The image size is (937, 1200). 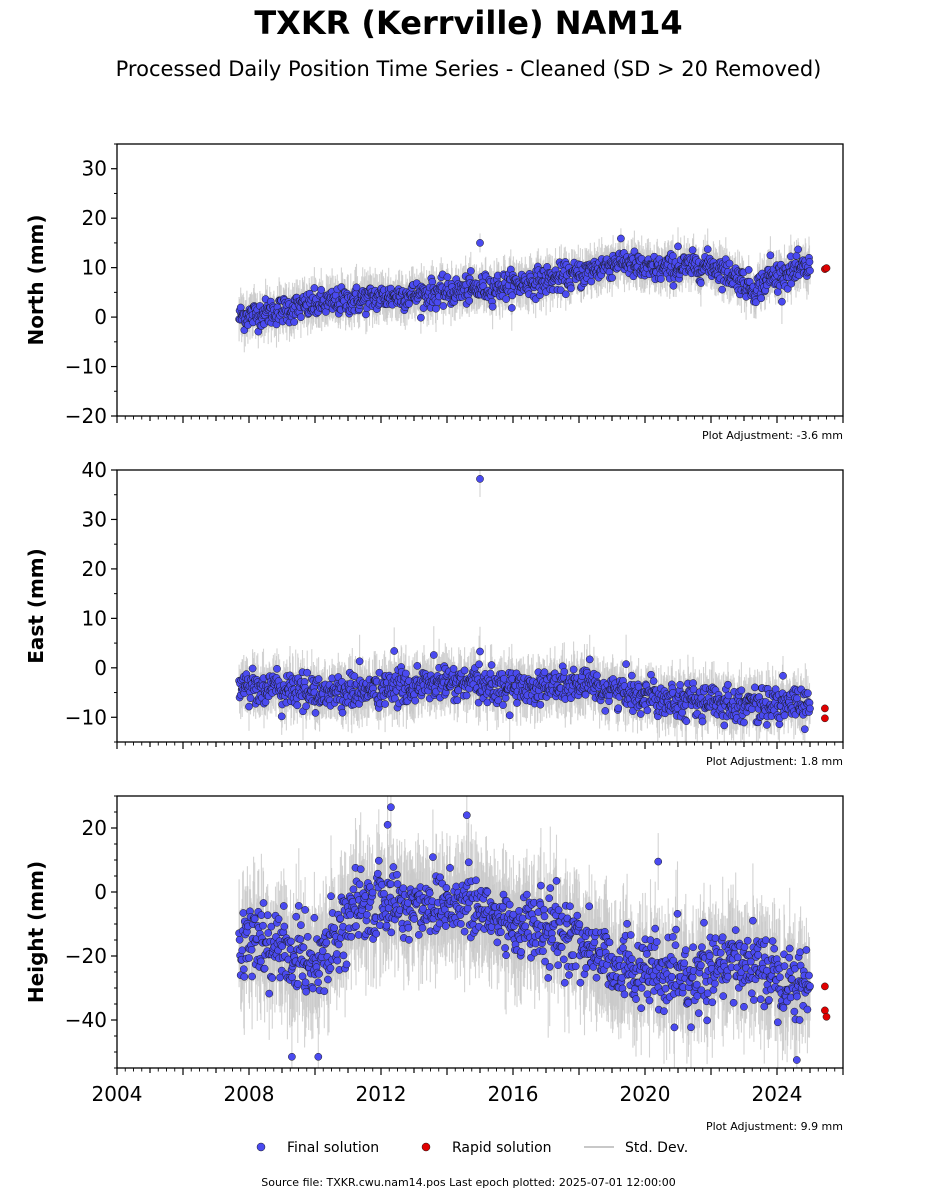 What do you see at coordinates (533, 932) in the screenshot?
I see `series-height` at bounding box center [533, 932].